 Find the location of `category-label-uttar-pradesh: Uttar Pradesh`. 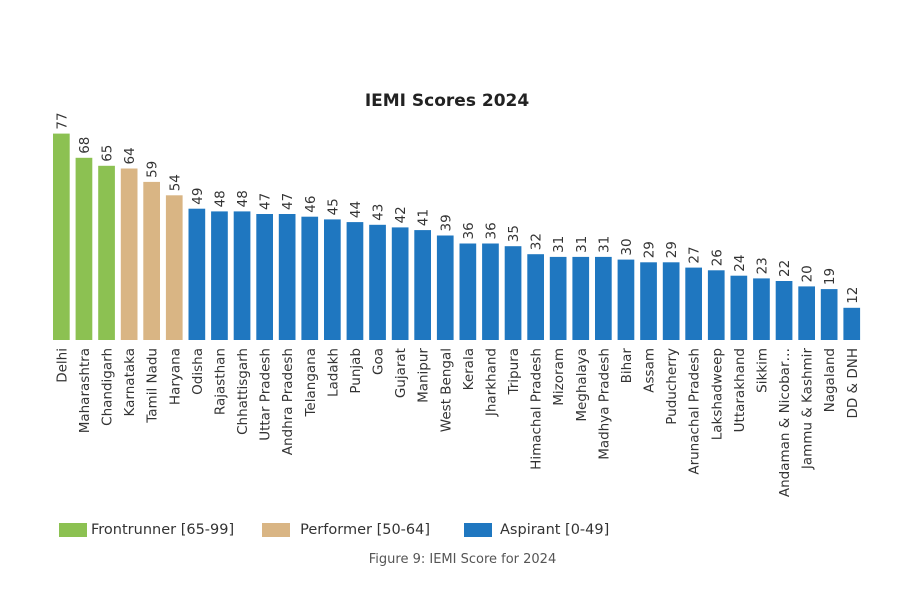

category-label-uttar-pradesh: Uttar Pradesh is located at coordinates (266, 394).